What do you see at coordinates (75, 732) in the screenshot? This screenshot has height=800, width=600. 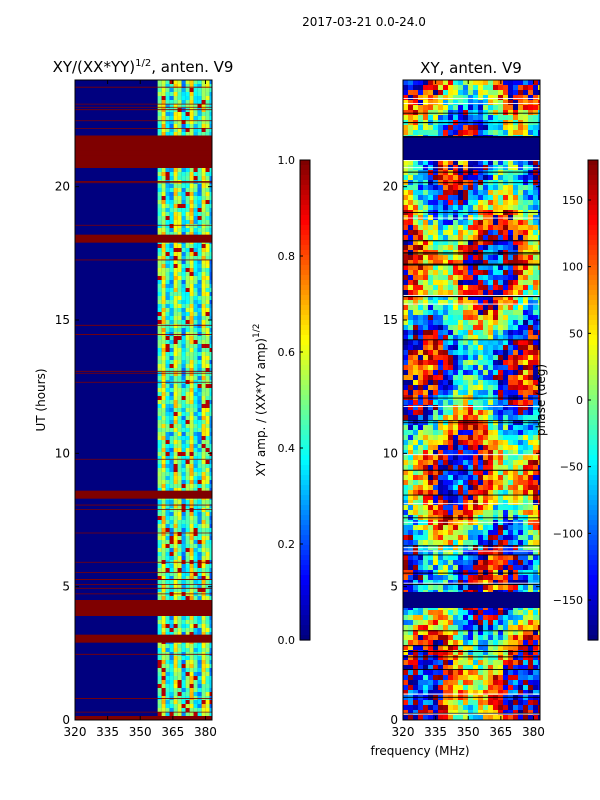 I see `x-tick-label: 320` at bounding box center [75, 732].